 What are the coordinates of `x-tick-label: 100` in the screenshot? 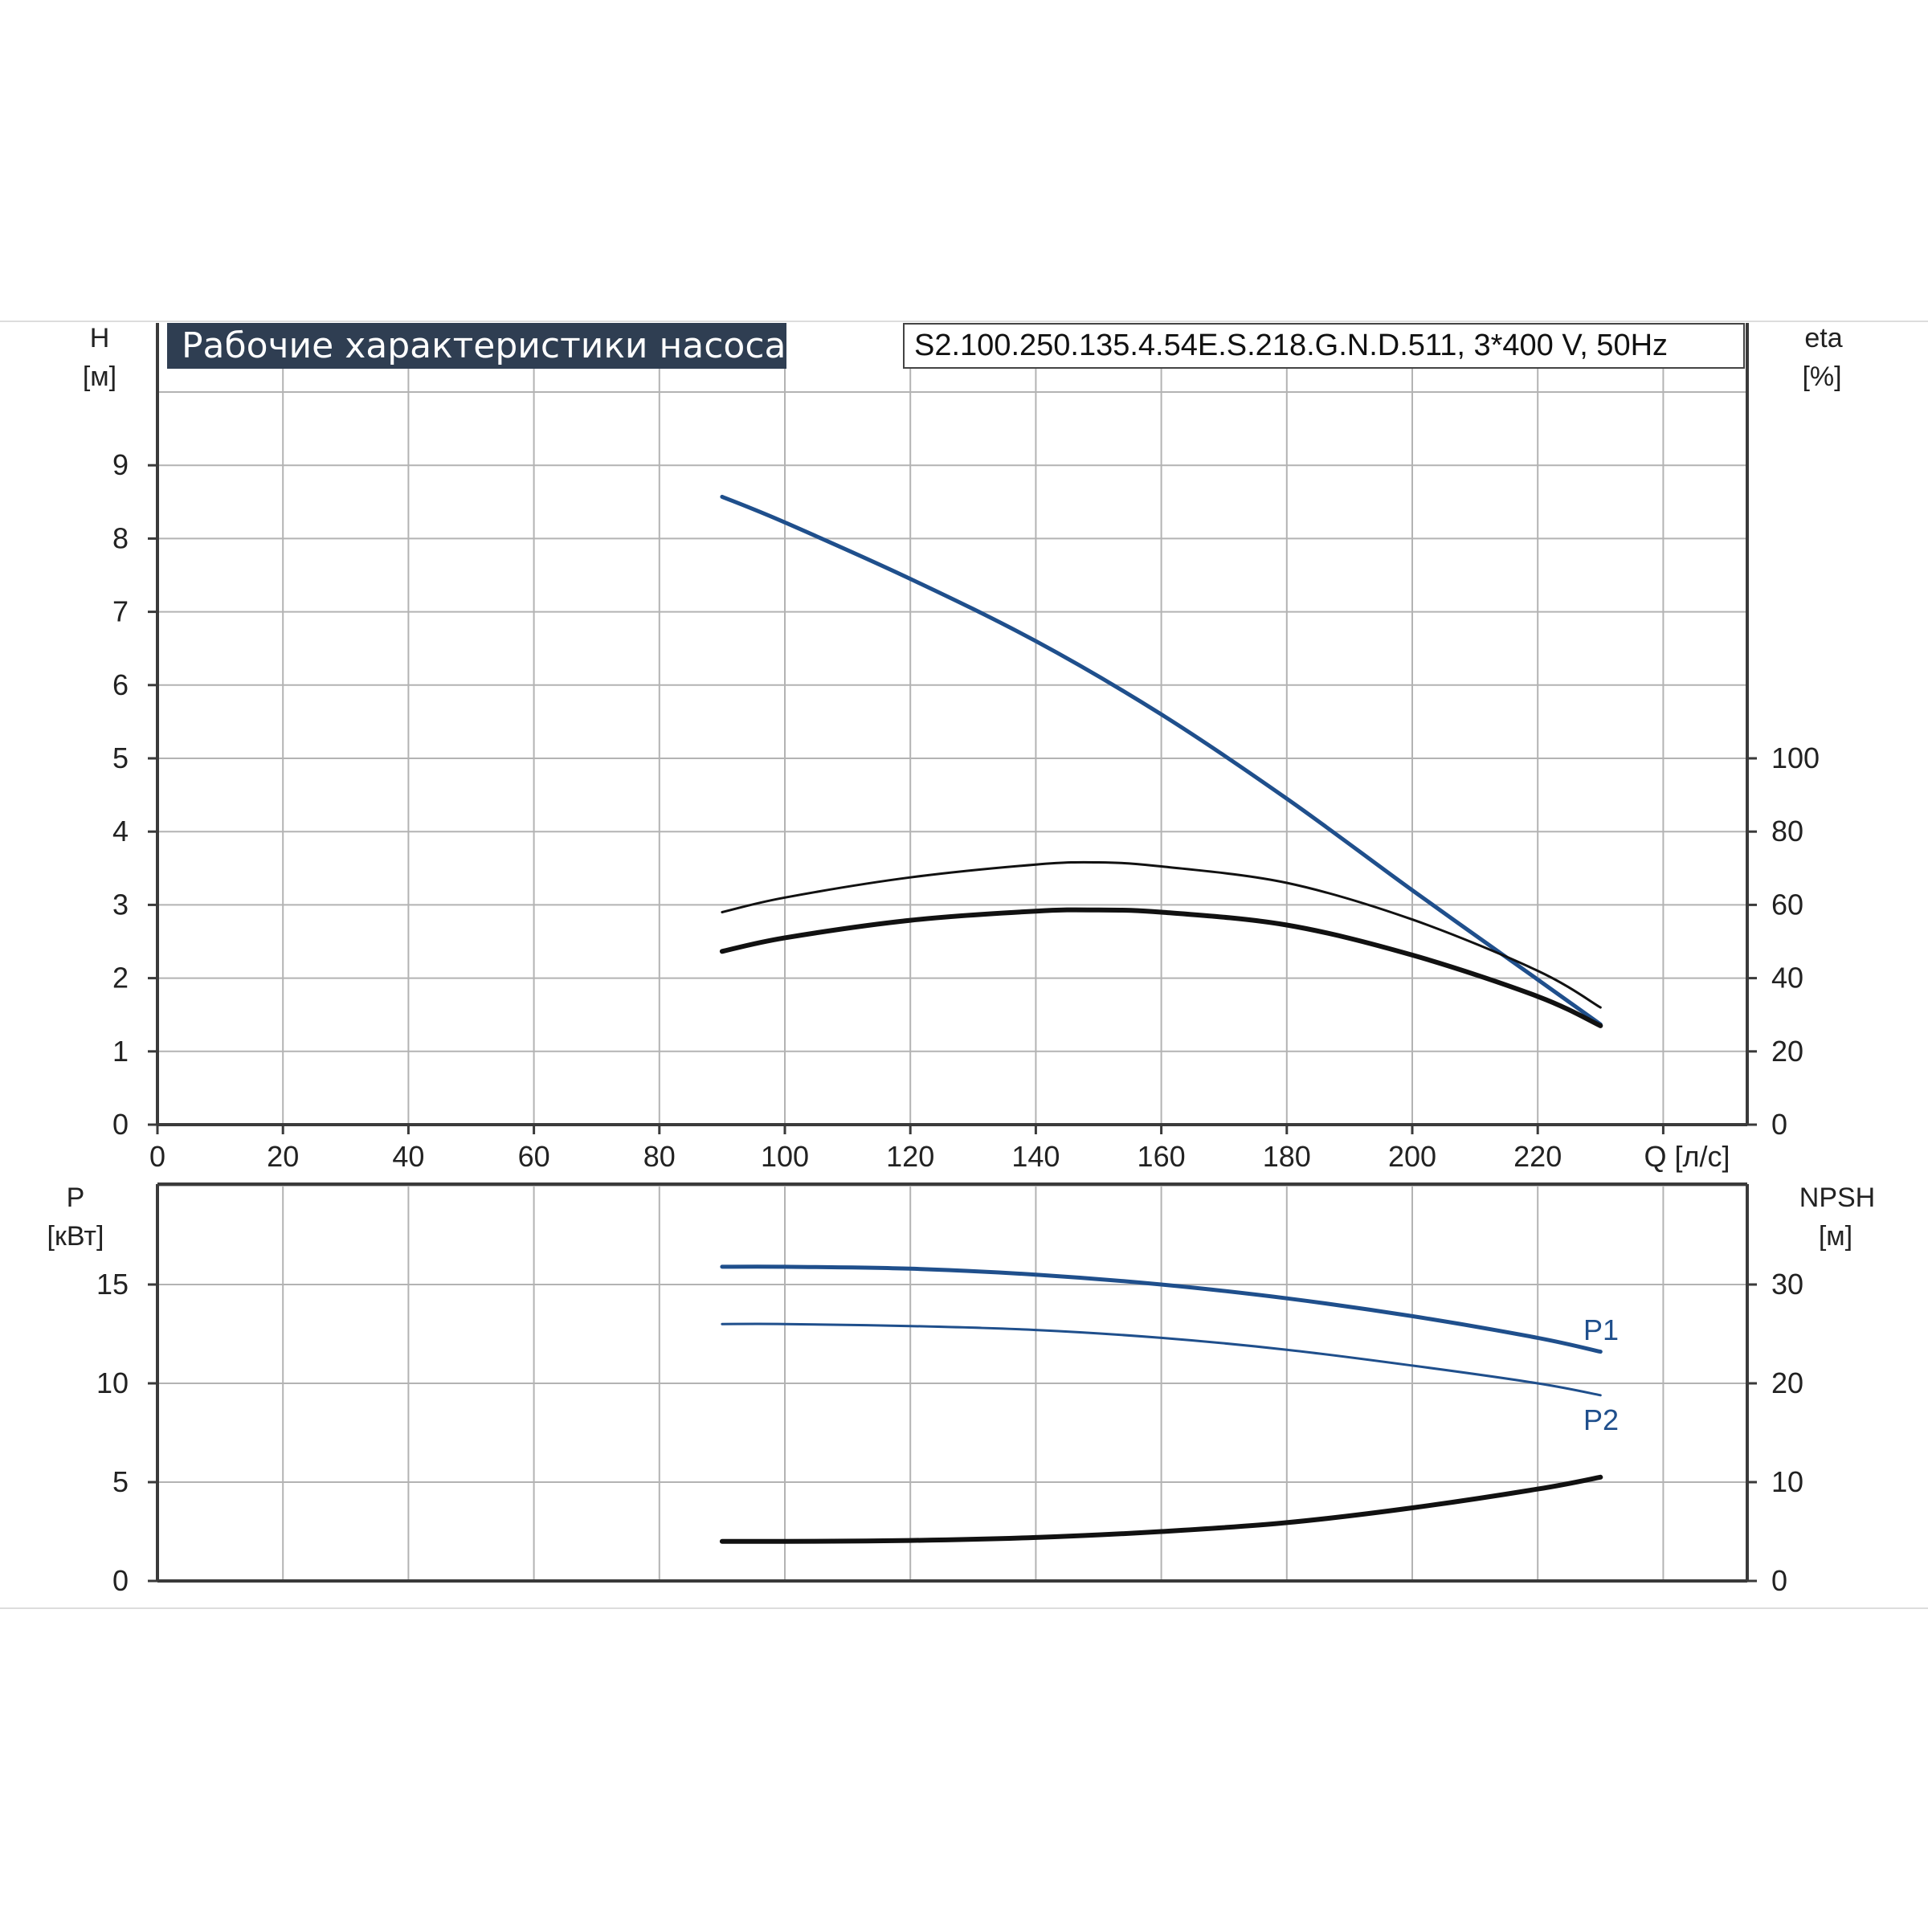 It's located at (785, 1156).